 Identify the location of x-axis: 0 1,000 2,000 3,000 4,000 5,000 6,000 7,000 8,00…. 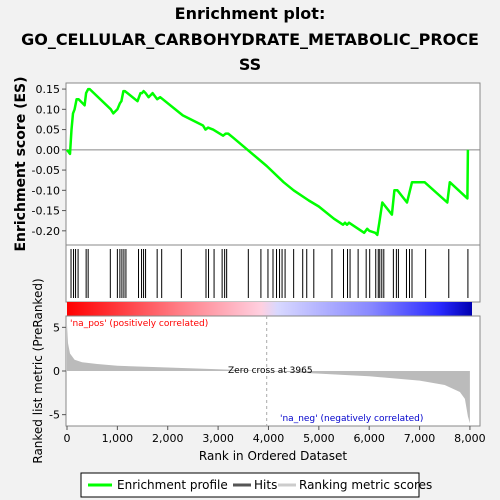
(275, 435).